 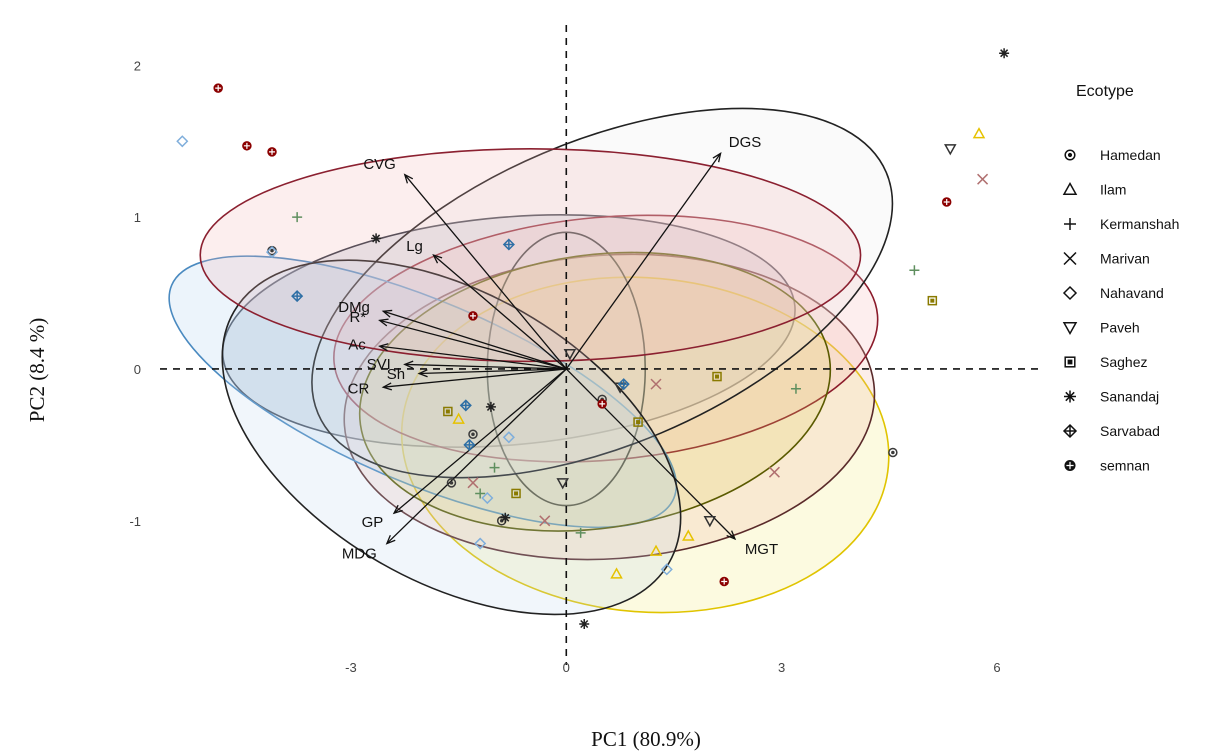 I want to click on legend-key-sanandaj, so click(x=1070, y=397).